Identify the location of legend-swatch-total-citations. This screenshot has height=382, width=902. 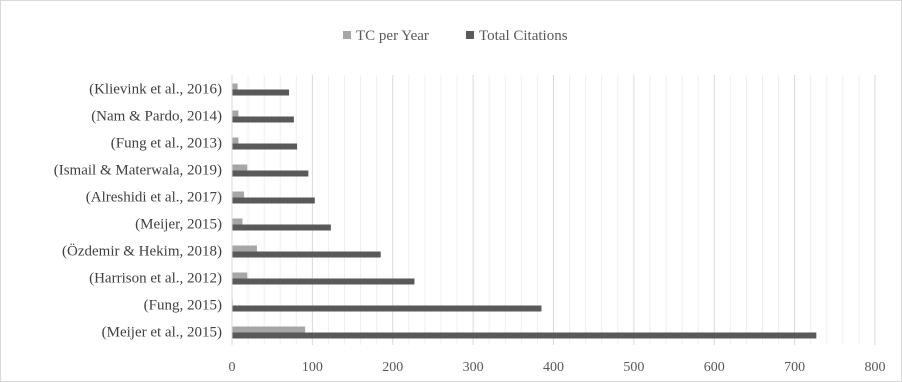
(470, 35).